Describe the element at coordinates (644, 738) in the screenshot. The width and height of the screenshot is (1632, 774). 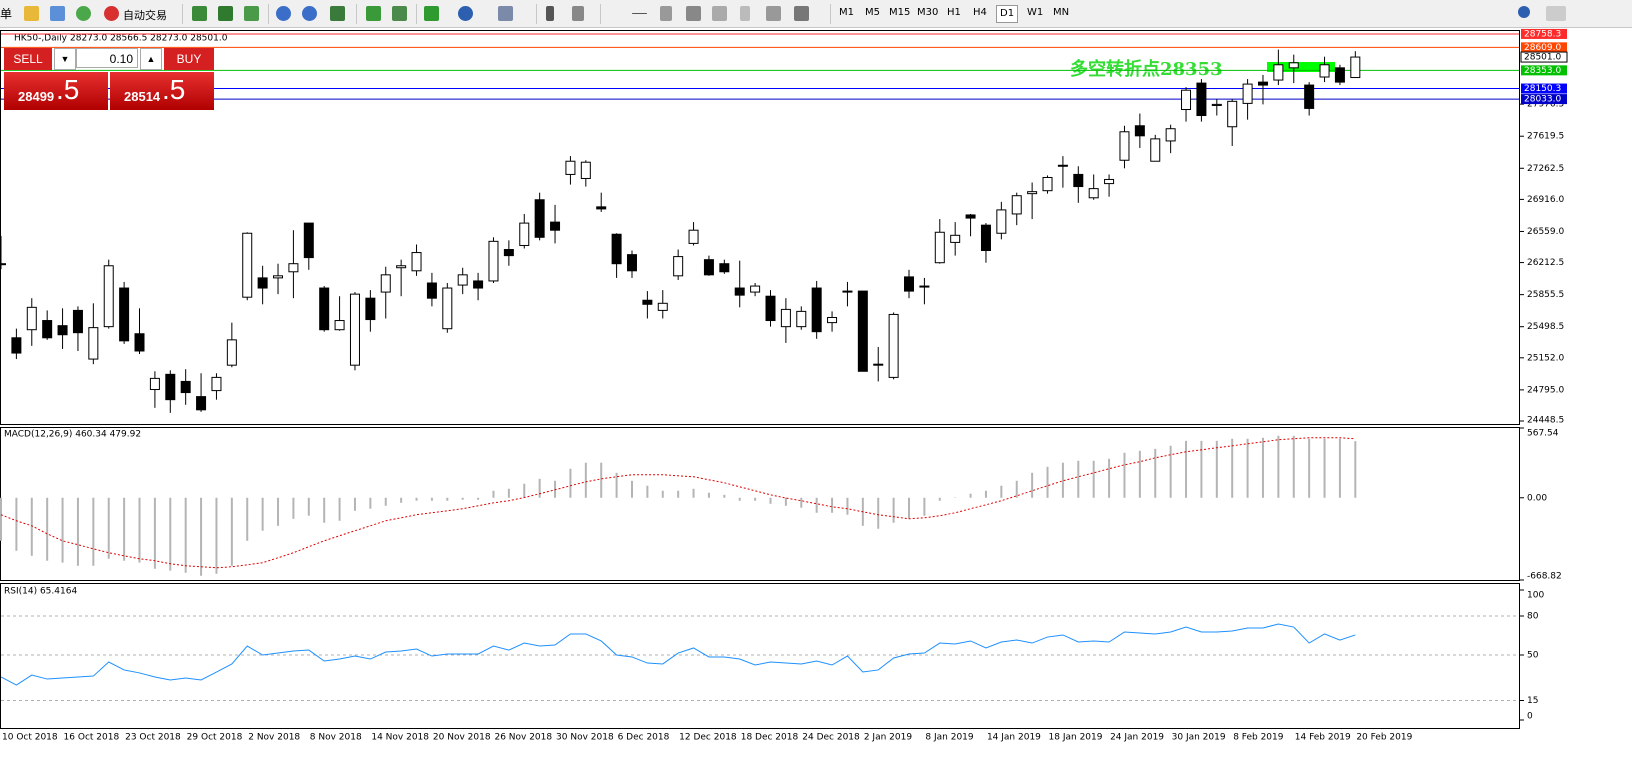
I see `x-tick-label: 6 Dec 2018` at that location.